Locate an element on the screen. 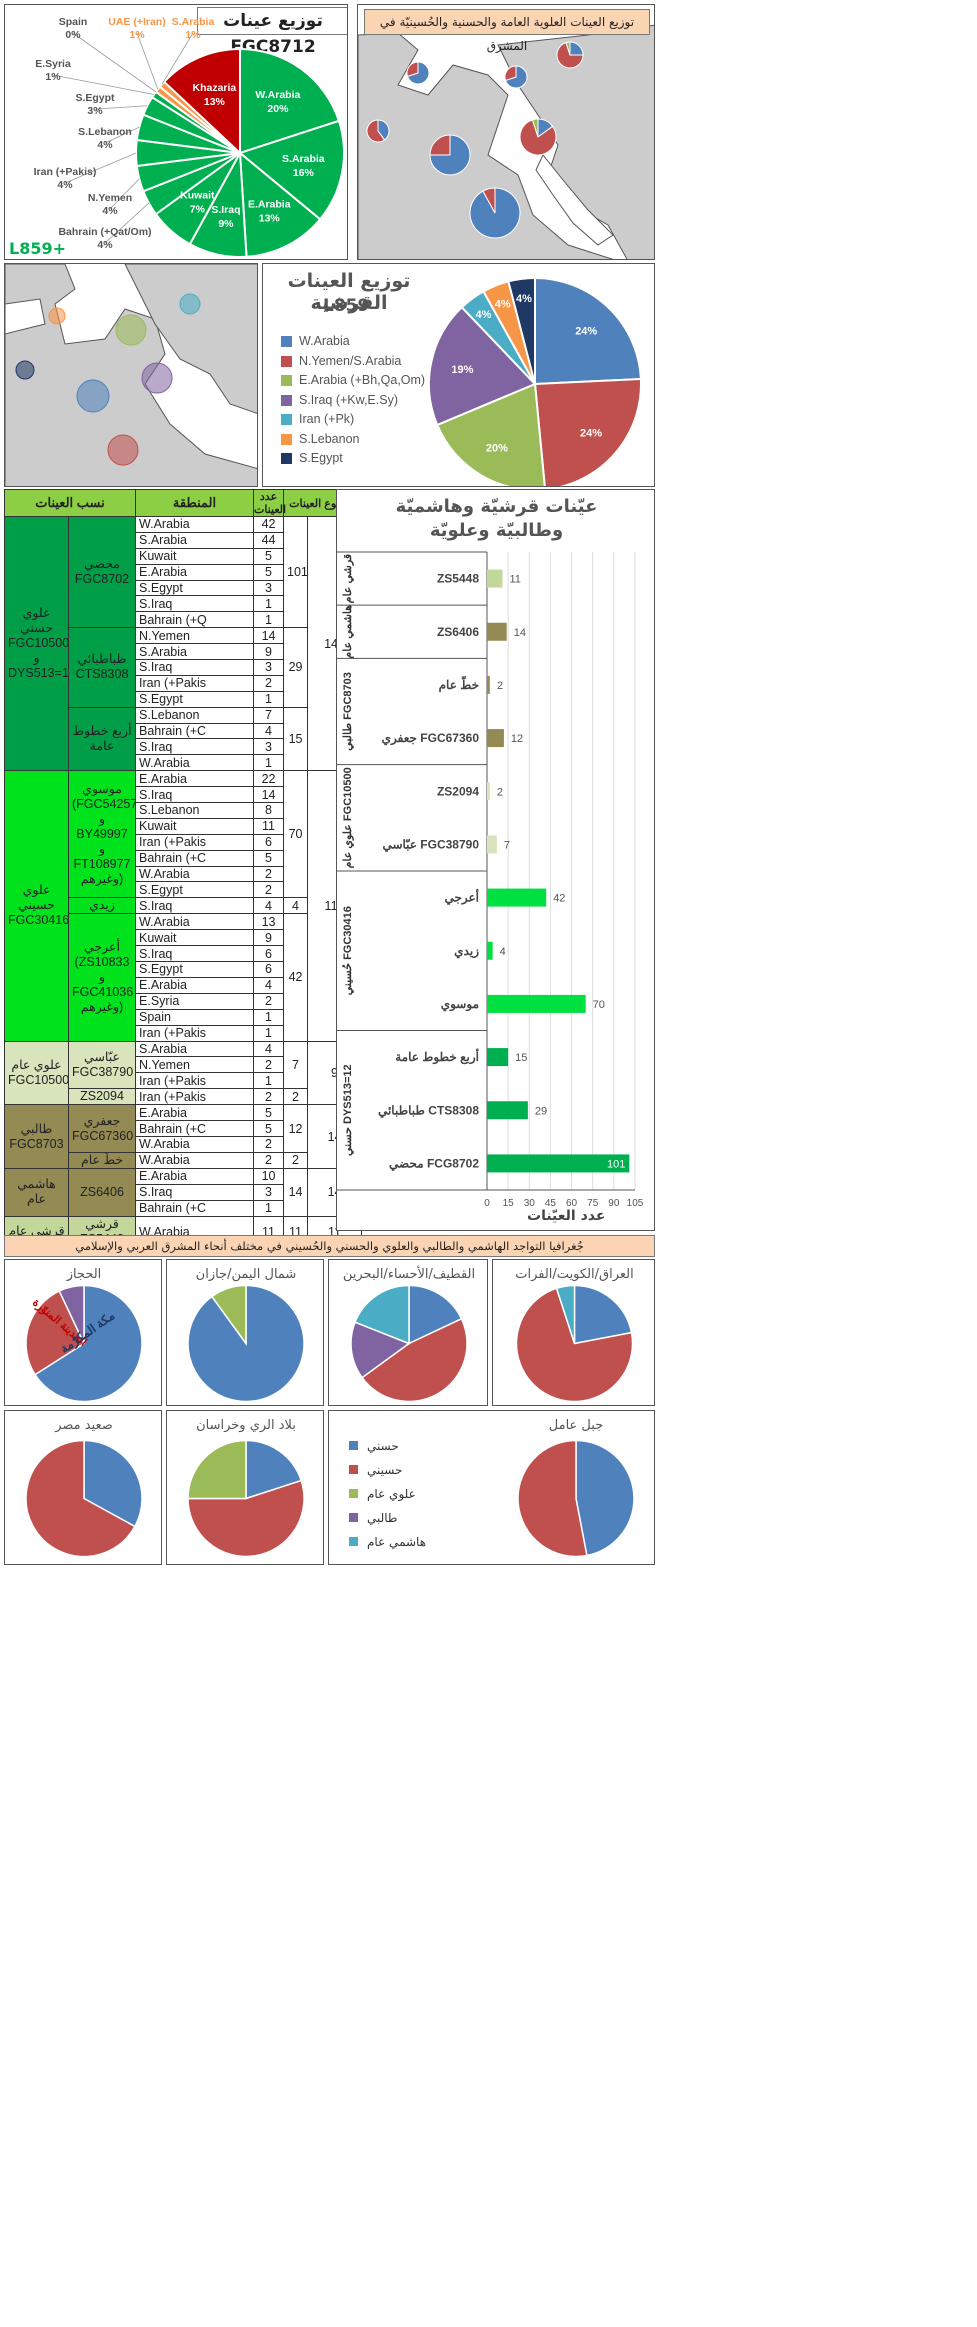 The height and width of the screenshot is (2327, 977). region-cell: S.Iraq is located at coordinates (195, 954).